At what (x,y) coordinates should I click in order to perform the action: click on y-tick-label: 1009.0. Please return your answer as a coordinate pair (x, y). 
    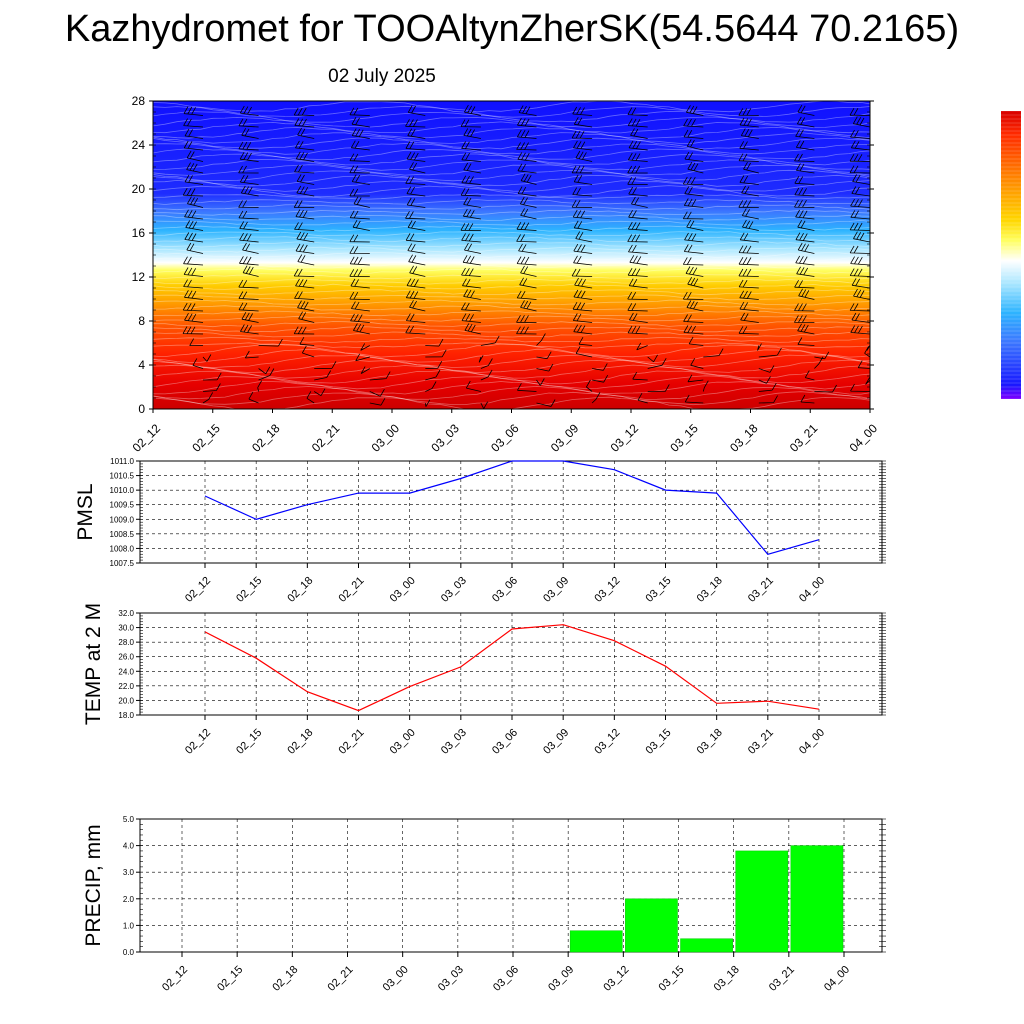
    Looking at the image, I should click on (122, 519).